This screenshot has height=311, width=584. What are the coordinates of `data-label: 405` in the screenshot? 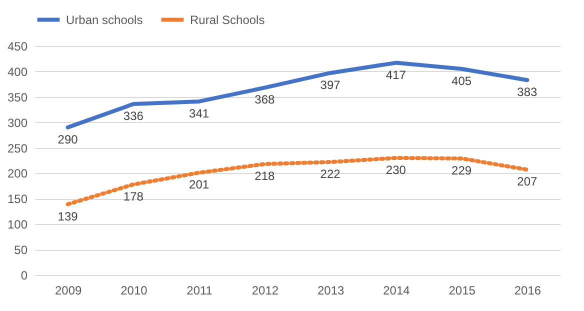 It's located at (462, 81).